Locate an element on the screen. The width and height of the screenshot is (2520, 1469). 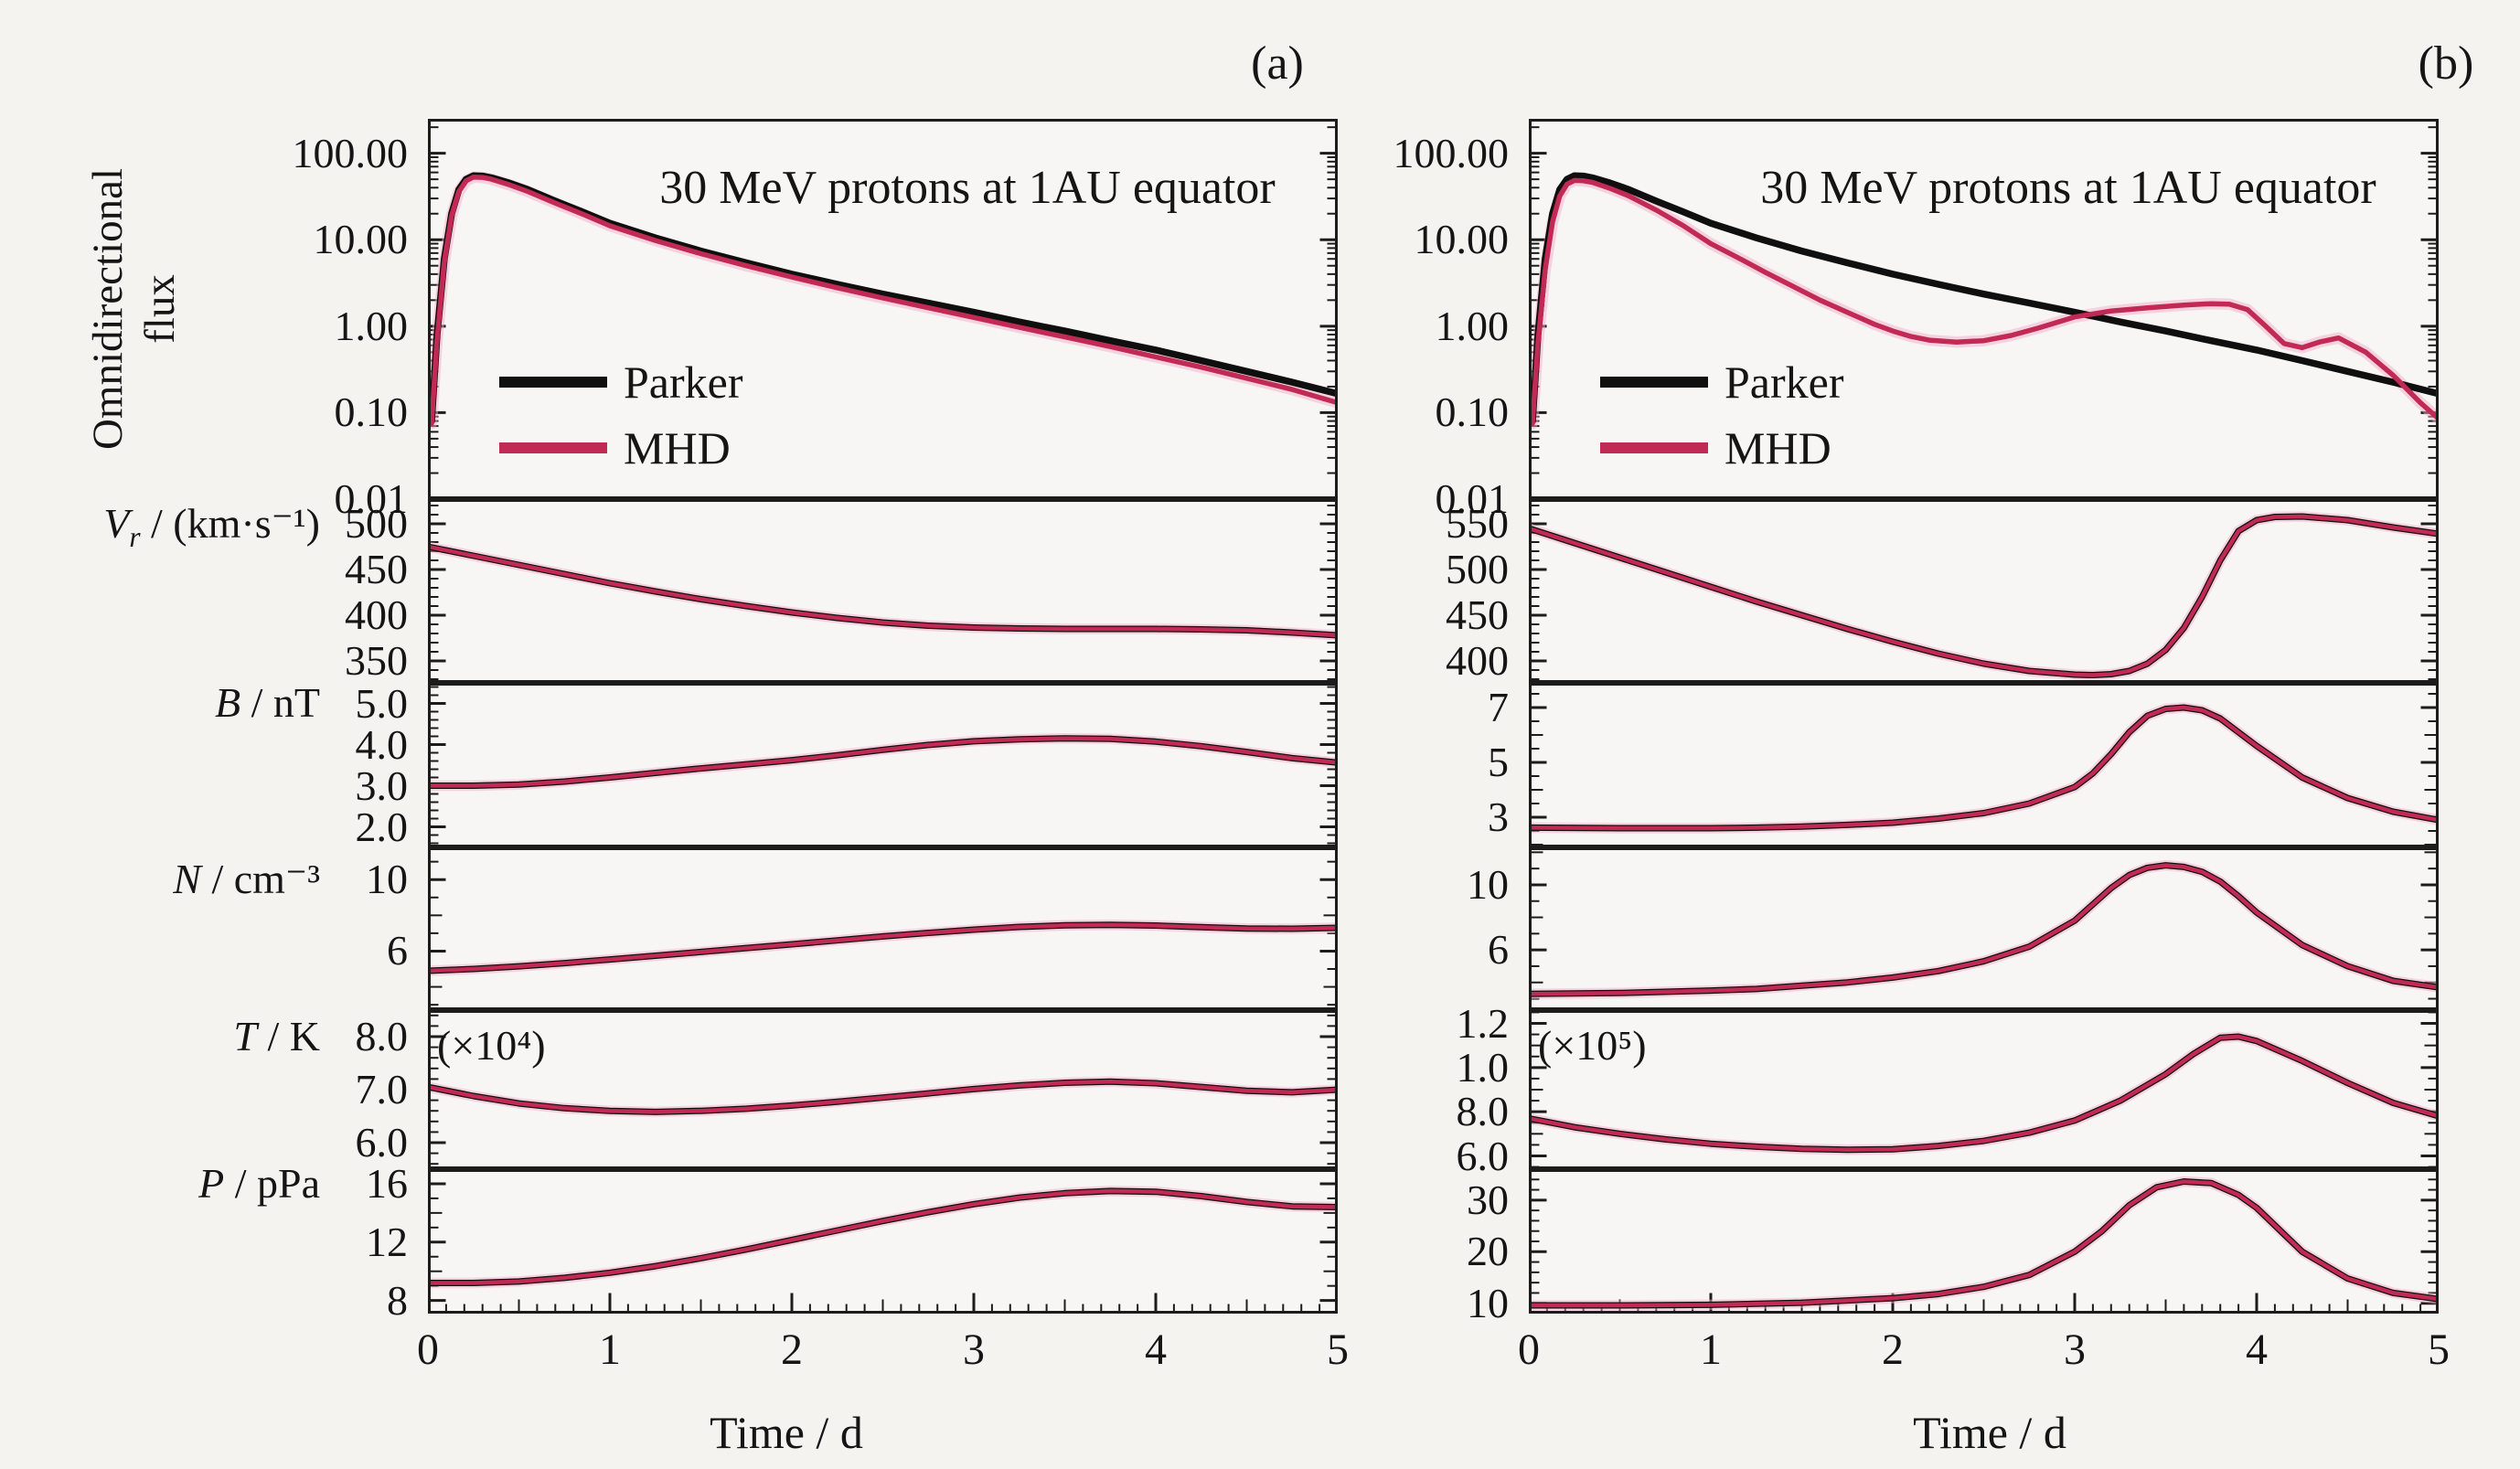
y-tick-label: 1.0 is located at coordinates (1483, 1067).